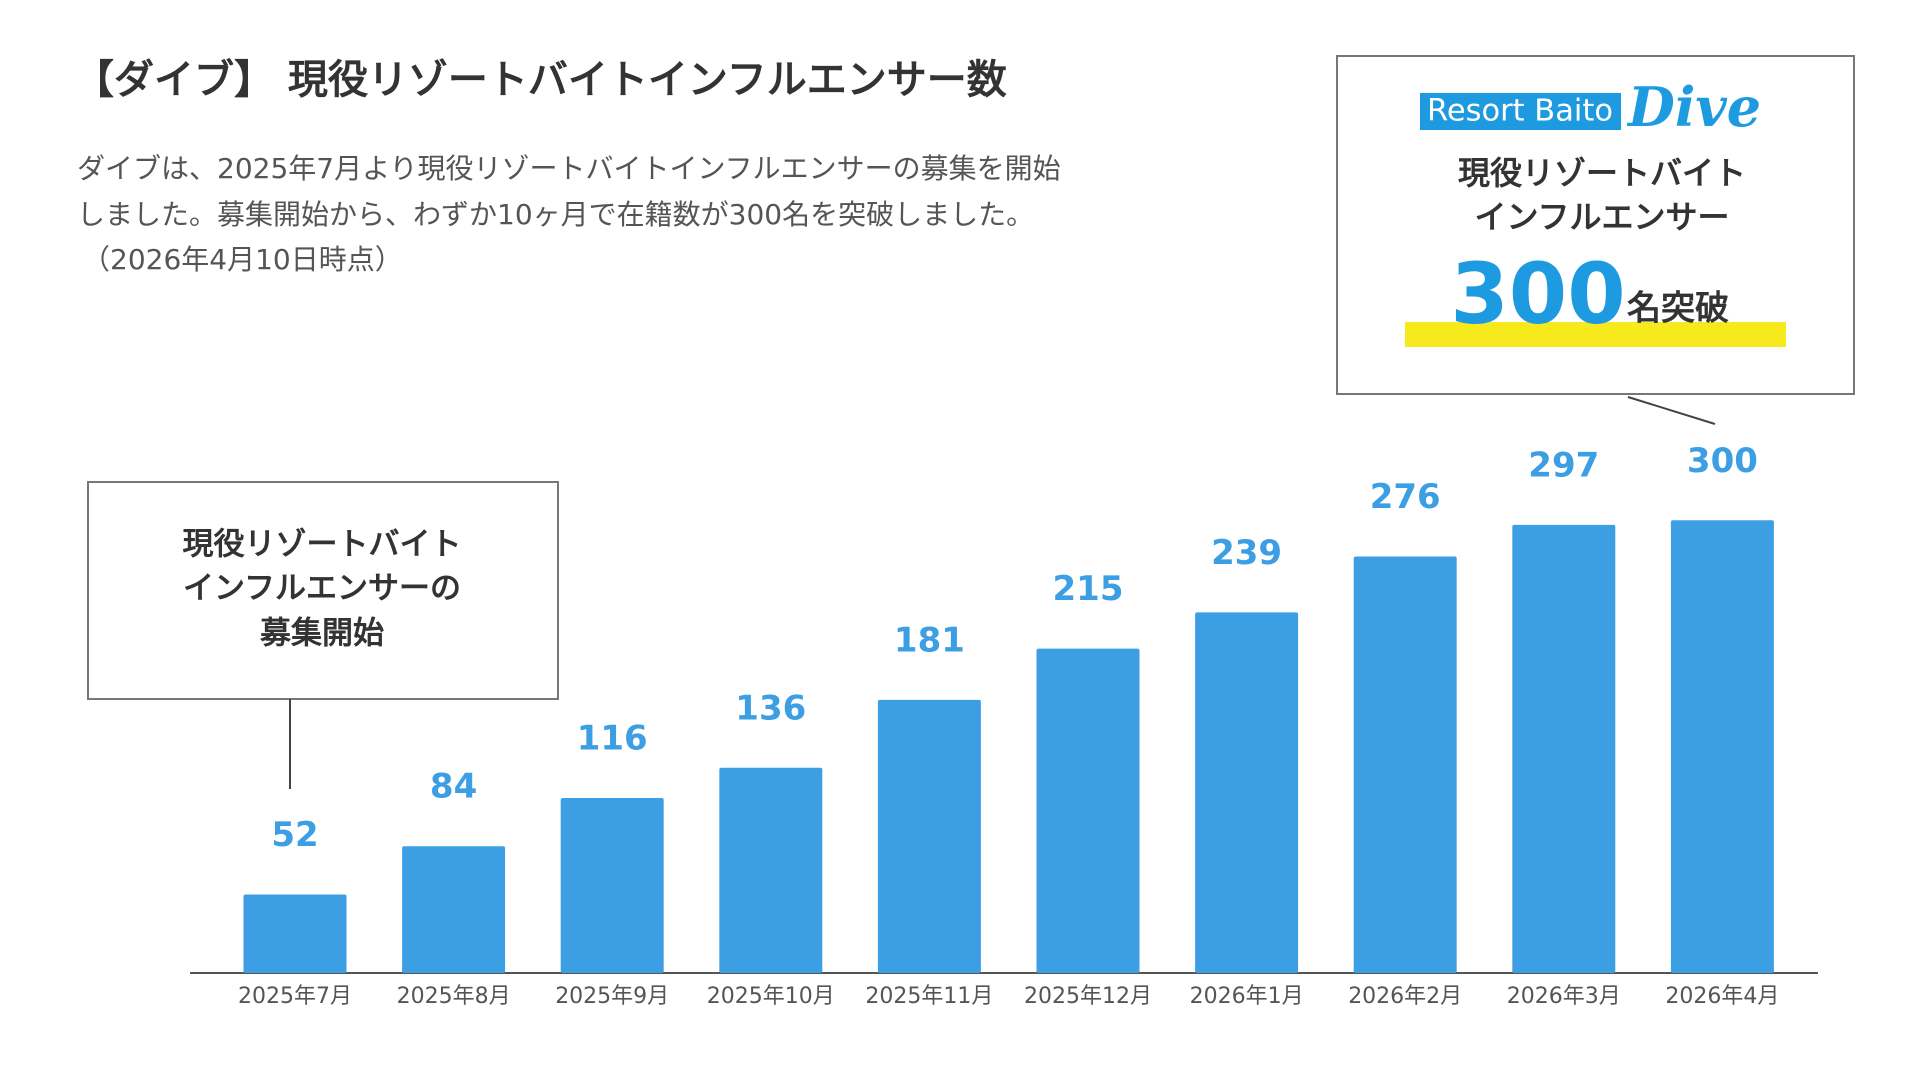 The width and height of the screenshot is (1920, 1080). I want to click on logo-box, so click(1520, 111).